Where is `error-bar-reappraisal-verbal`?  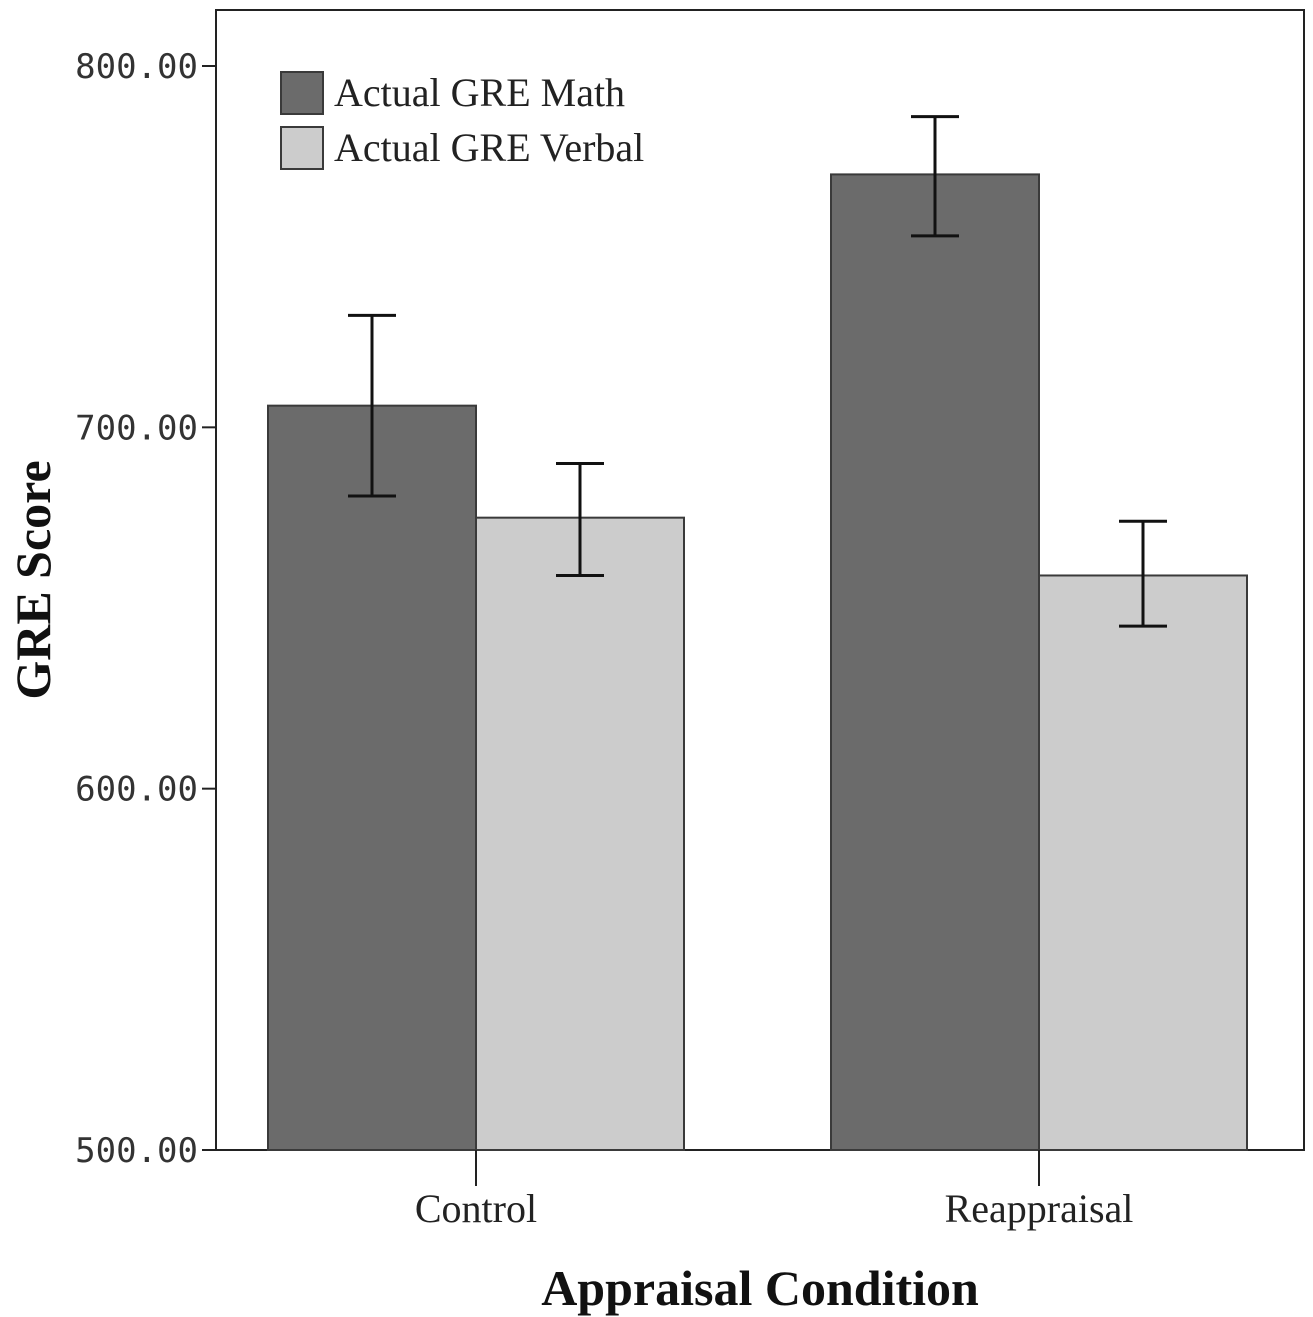
error-bar-reappraisal-verbal is located at coordinates (1143, 573).